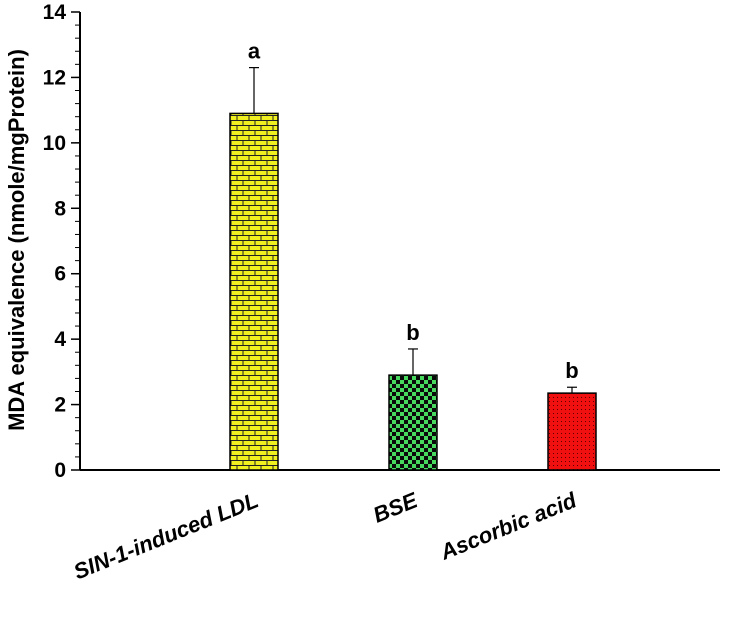 The width and height of the screenshot is (733, 624). What do you see at coordinates (166, 535) in the screenshot?
I see `category-label: SIN-1-induced LDL` at bounding box center [166, 535].